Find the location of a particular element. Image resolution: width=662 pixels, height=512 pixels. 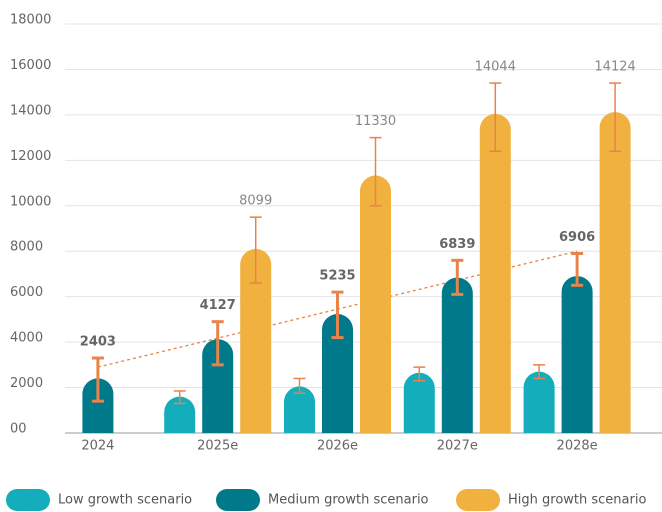

y-tick-label: 16000 is located at coordinates (30, 65).